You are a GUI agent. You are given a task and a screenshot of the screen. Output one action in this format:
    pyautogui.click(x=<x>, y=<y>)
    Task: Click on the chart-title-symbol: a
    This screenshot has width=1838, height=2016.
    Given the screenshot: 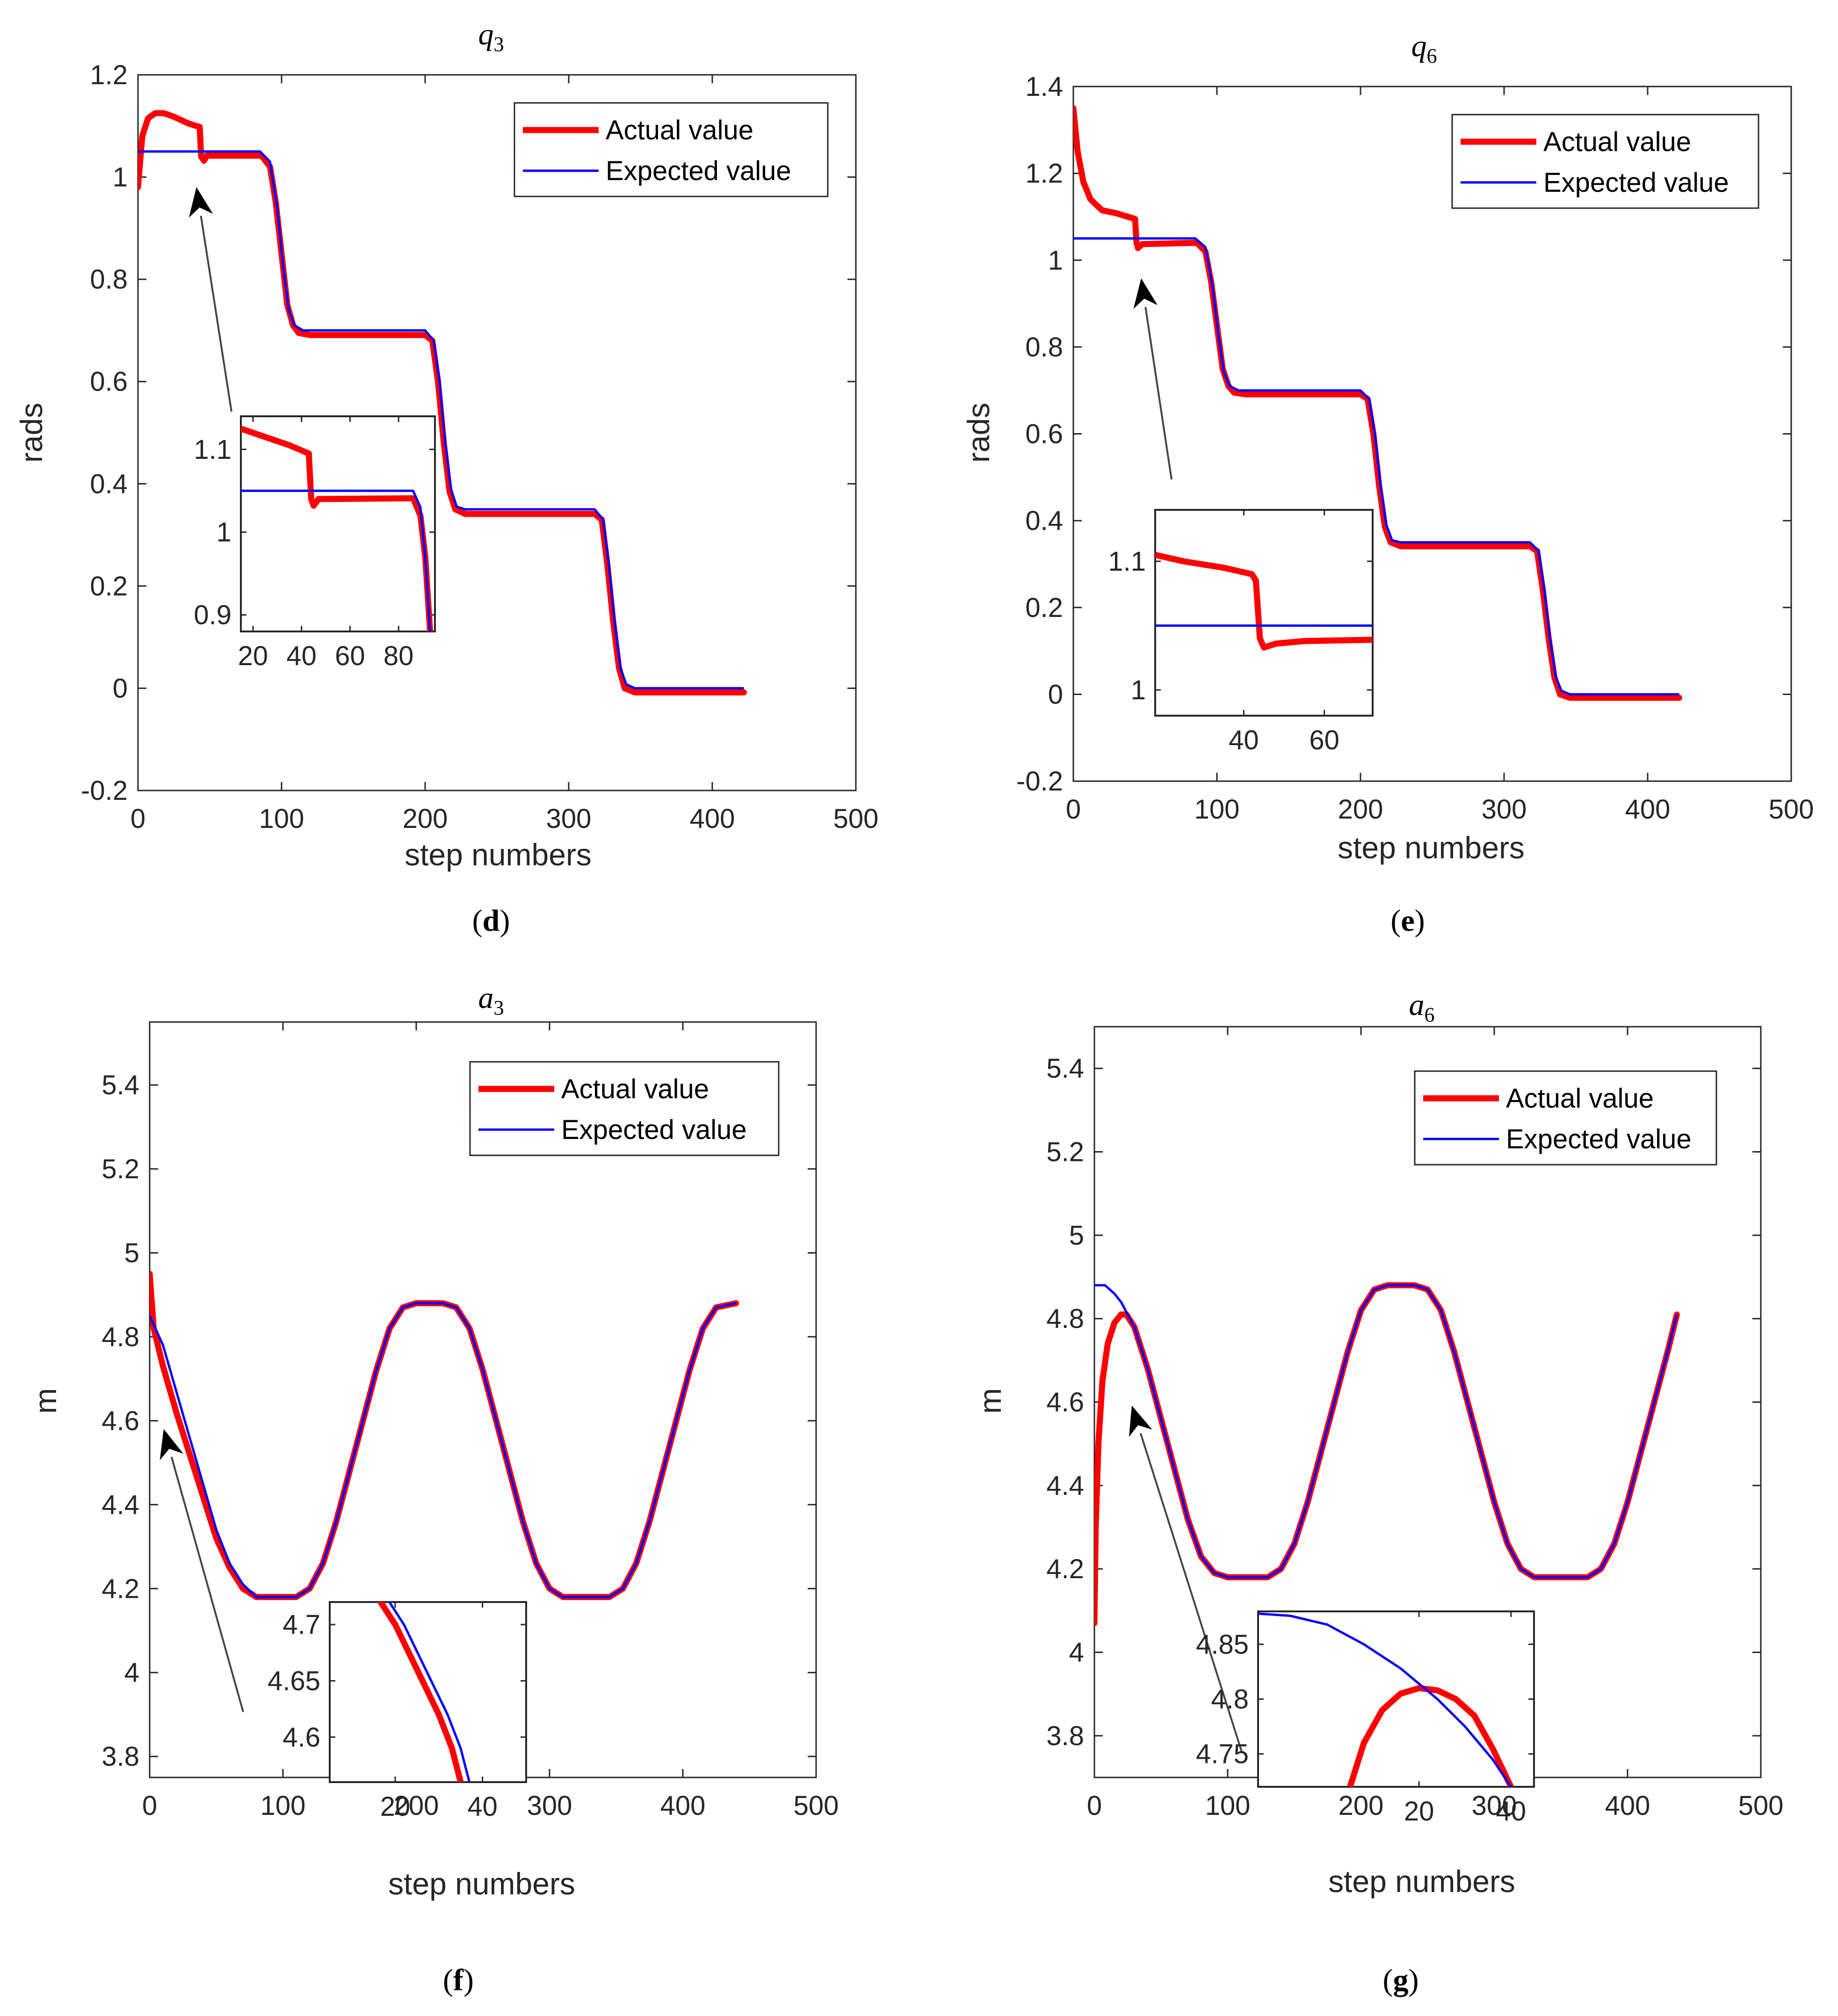 What is the action you would take?
    pyautogui.click(x=1417, y=1005)
    